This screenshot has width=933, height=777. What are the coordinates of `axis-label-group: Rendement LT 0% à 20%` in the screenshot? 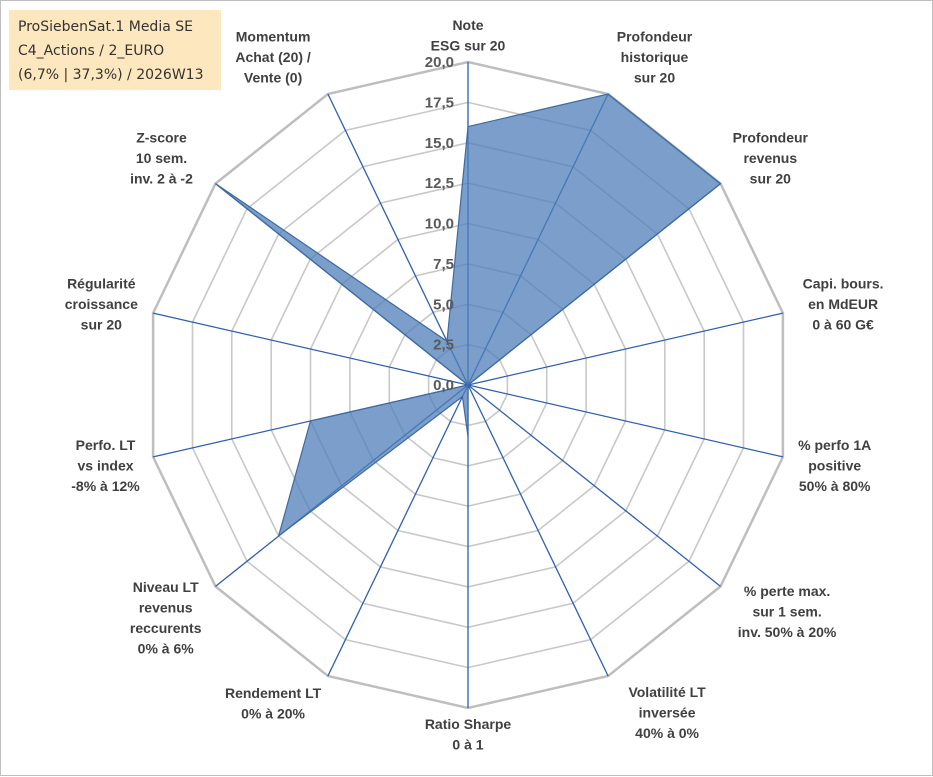 It's located at (273, 703).